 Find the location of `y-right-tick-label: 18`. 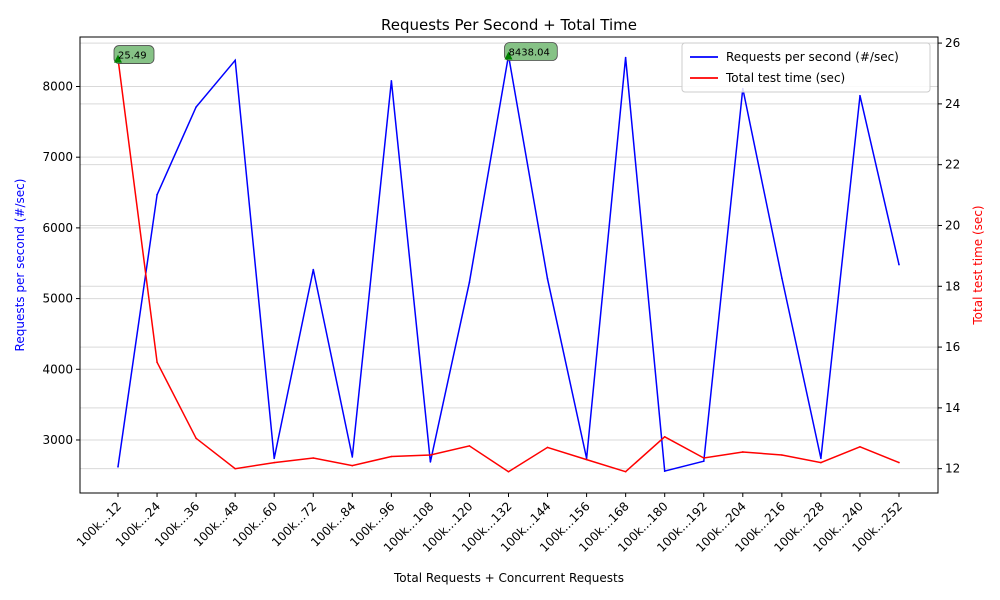

y-right-tick-label: 18 is located at coordinates (952, 286).